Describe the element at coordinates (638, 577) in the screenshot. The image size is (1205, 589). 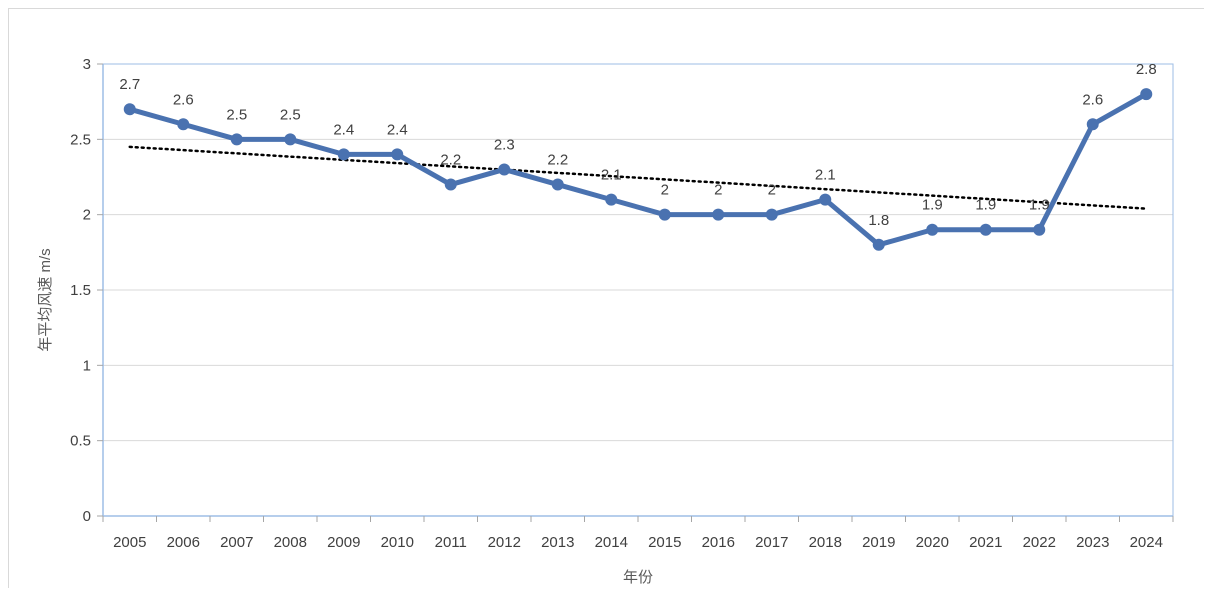
I see `x-axis-title: 年份` at that location.